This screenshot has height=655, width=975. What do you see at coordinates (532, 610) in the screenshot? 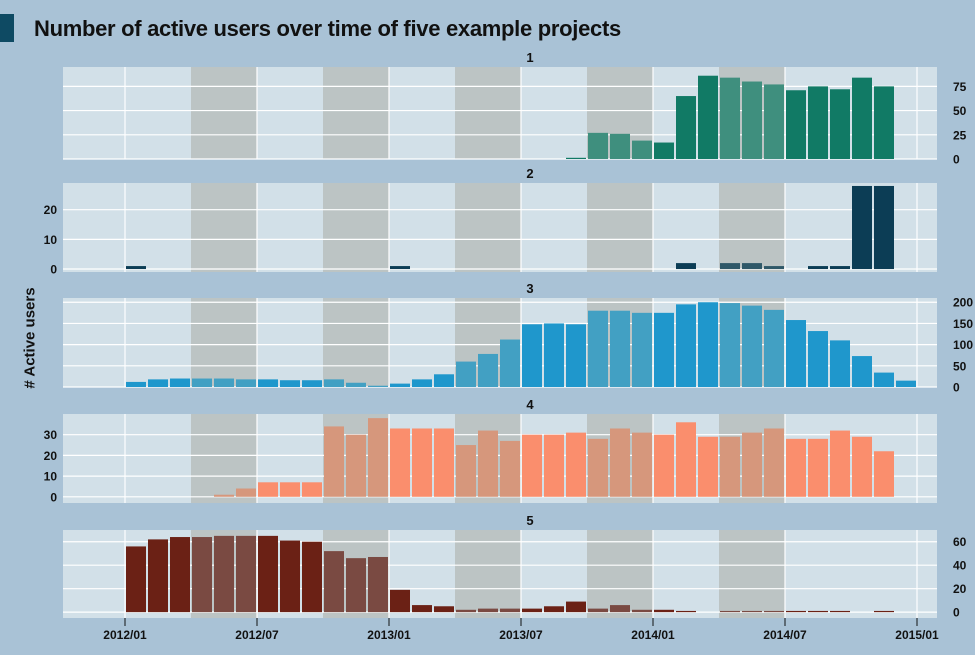
I see `bar-2013/07` at bounding box center [532, 610].